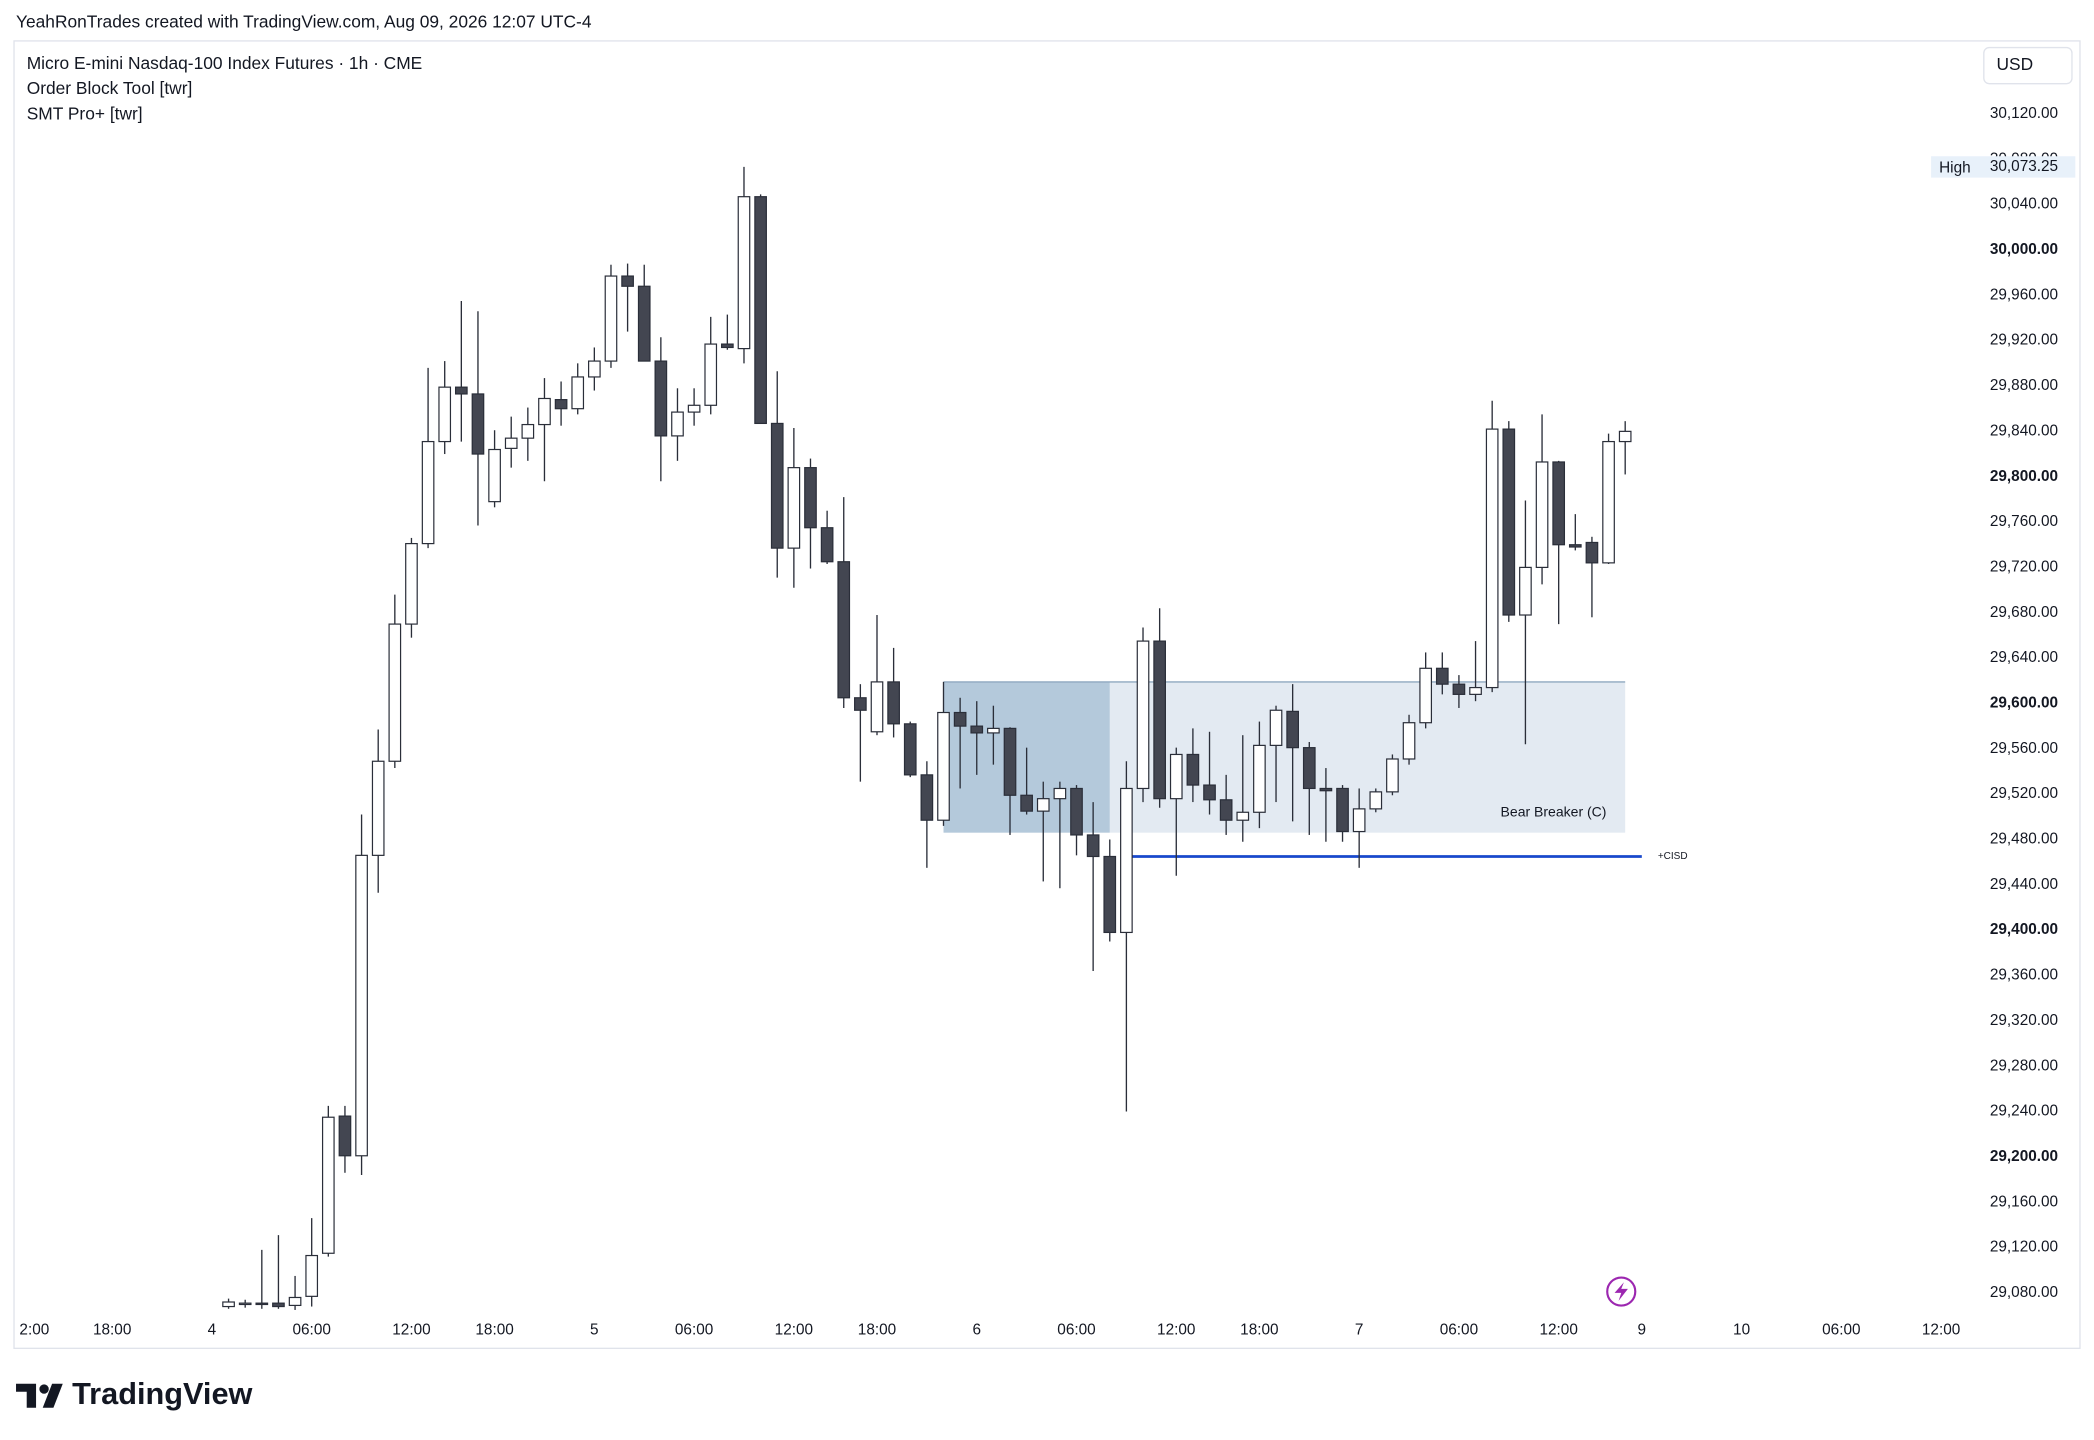 The image size is (2094, 1440). I want to click on y-tick-label: 29,560.00, so click(2024, 748).